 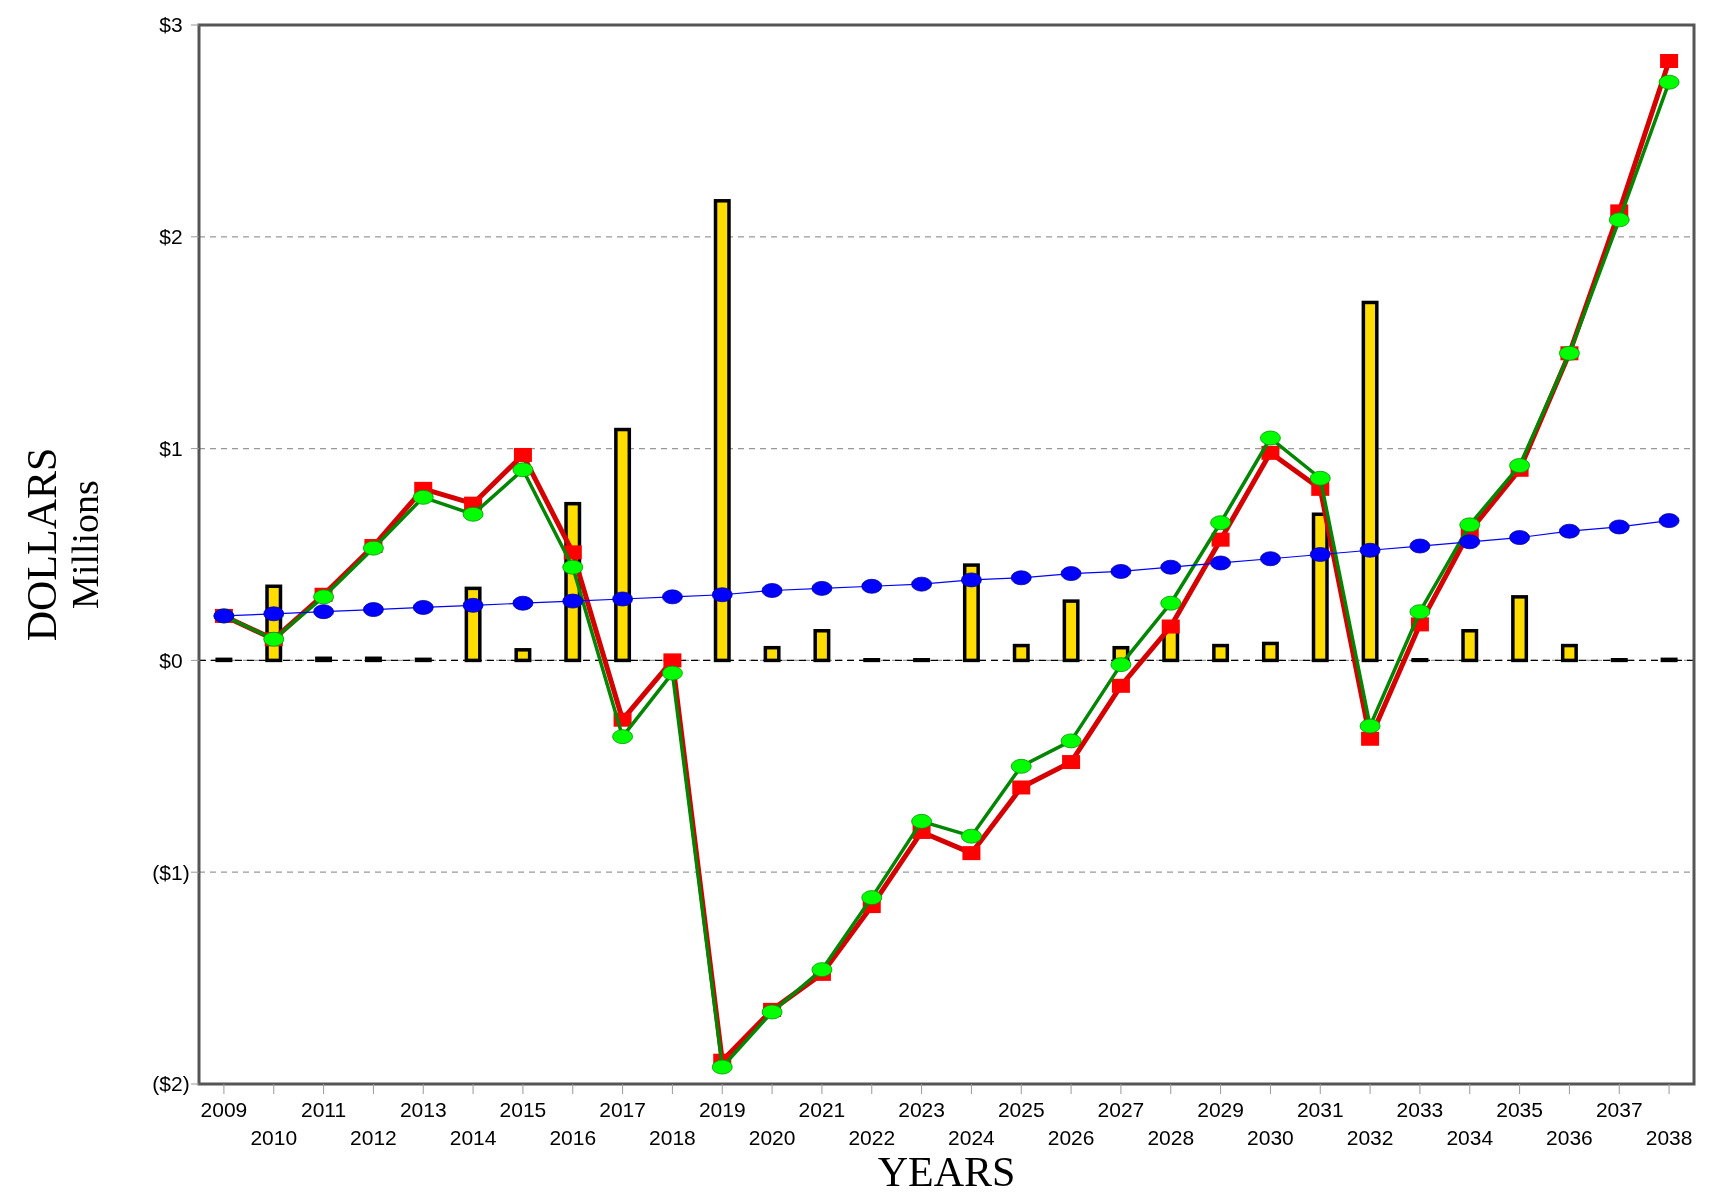 What do you see at coordinates (373, 1137) in the screenshot?
I see `x-tick-label: 2012` at bounding box center [373, 1137].